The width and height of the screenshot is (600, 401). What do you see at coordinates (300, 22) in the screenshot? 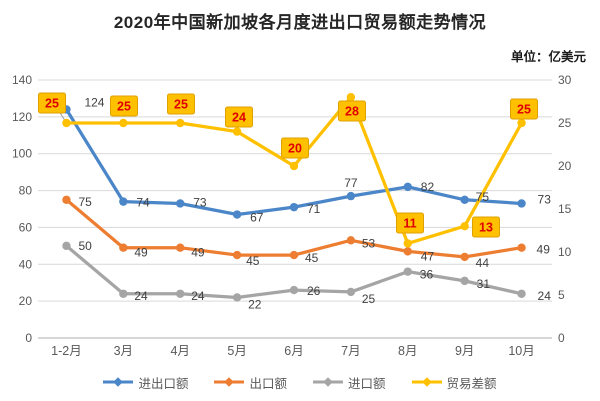
I see `chart-title: 2020年中国新加坡各月度进出口贸易额走势情况` at bounding box center [300, 22].